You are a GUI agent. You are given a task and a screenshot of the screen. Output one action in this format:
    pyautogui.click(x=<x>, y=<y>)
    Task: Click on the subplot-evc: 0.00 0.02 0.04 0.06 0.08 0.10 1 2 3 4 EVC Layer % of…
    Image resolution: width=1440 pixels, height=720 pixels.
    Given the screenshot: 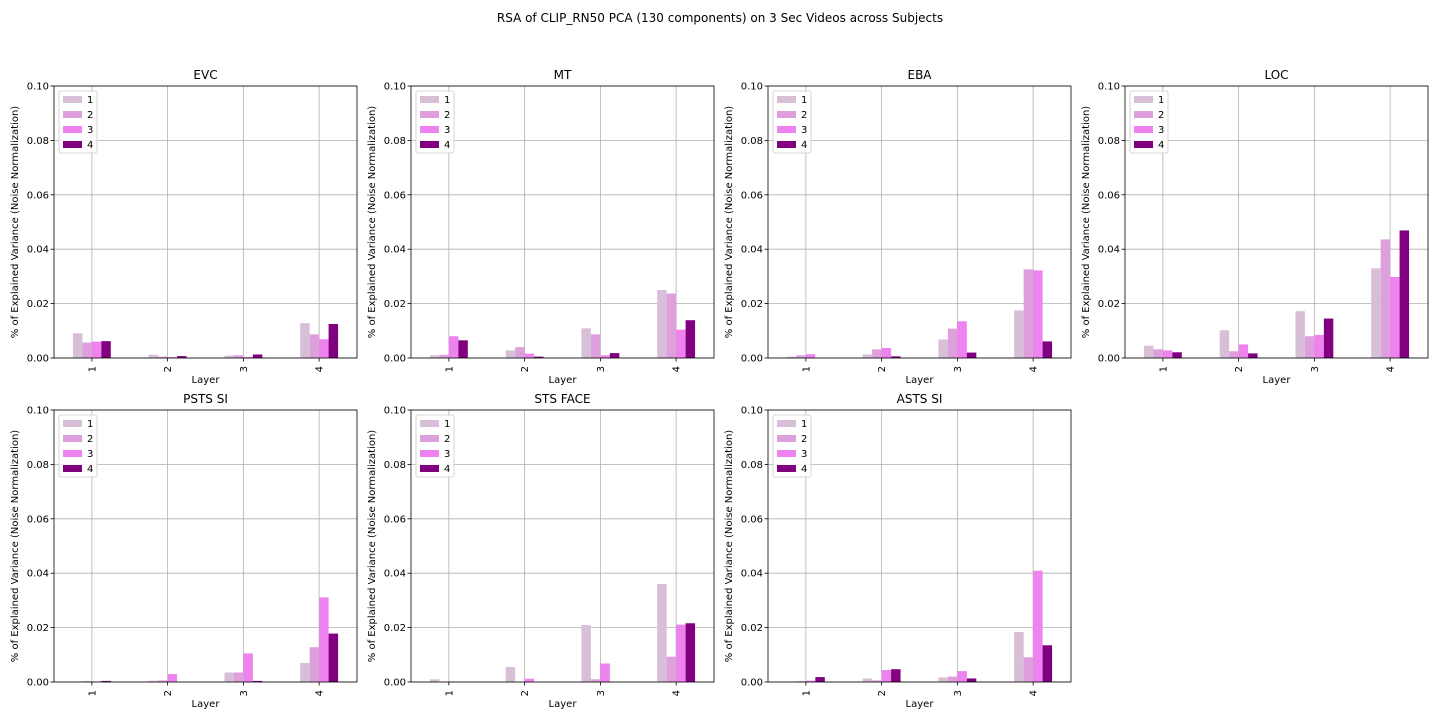 What is the action you would take?
    pyautogui.click(x=184, y=227)
    